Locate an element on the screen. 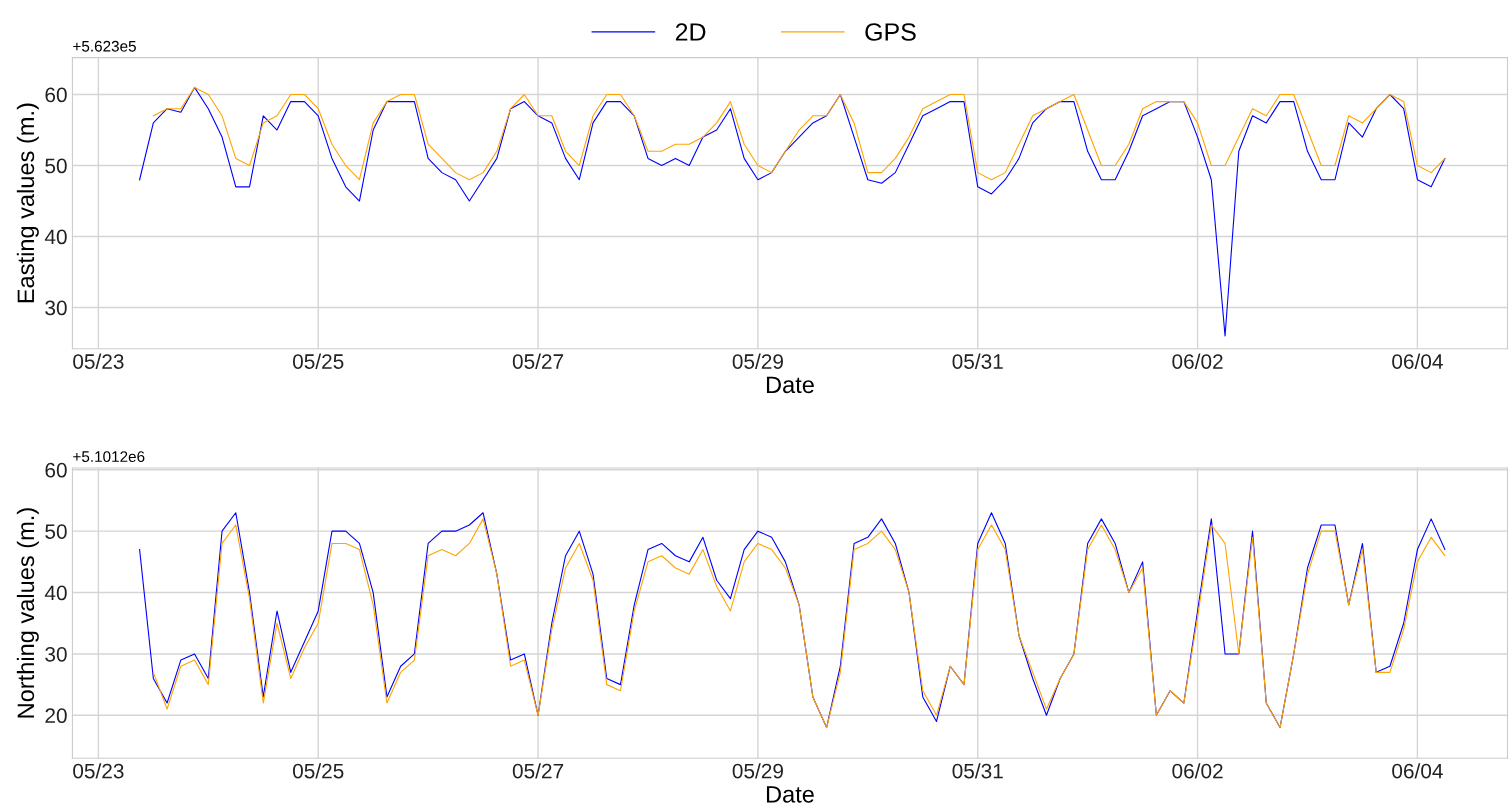 The width and height of the screenshot is (1509, 811). y-axis-title: Northing values (m.) is located at coordinates (27, 613).